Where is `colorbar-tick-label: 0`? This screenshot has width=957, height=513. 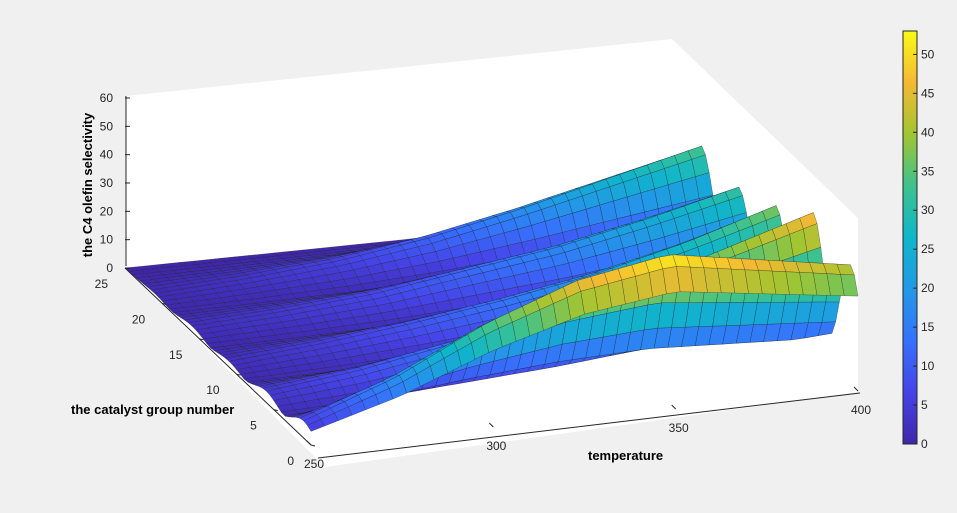 colorbar-tick-label: 0 is located at coordinates (924, 444).